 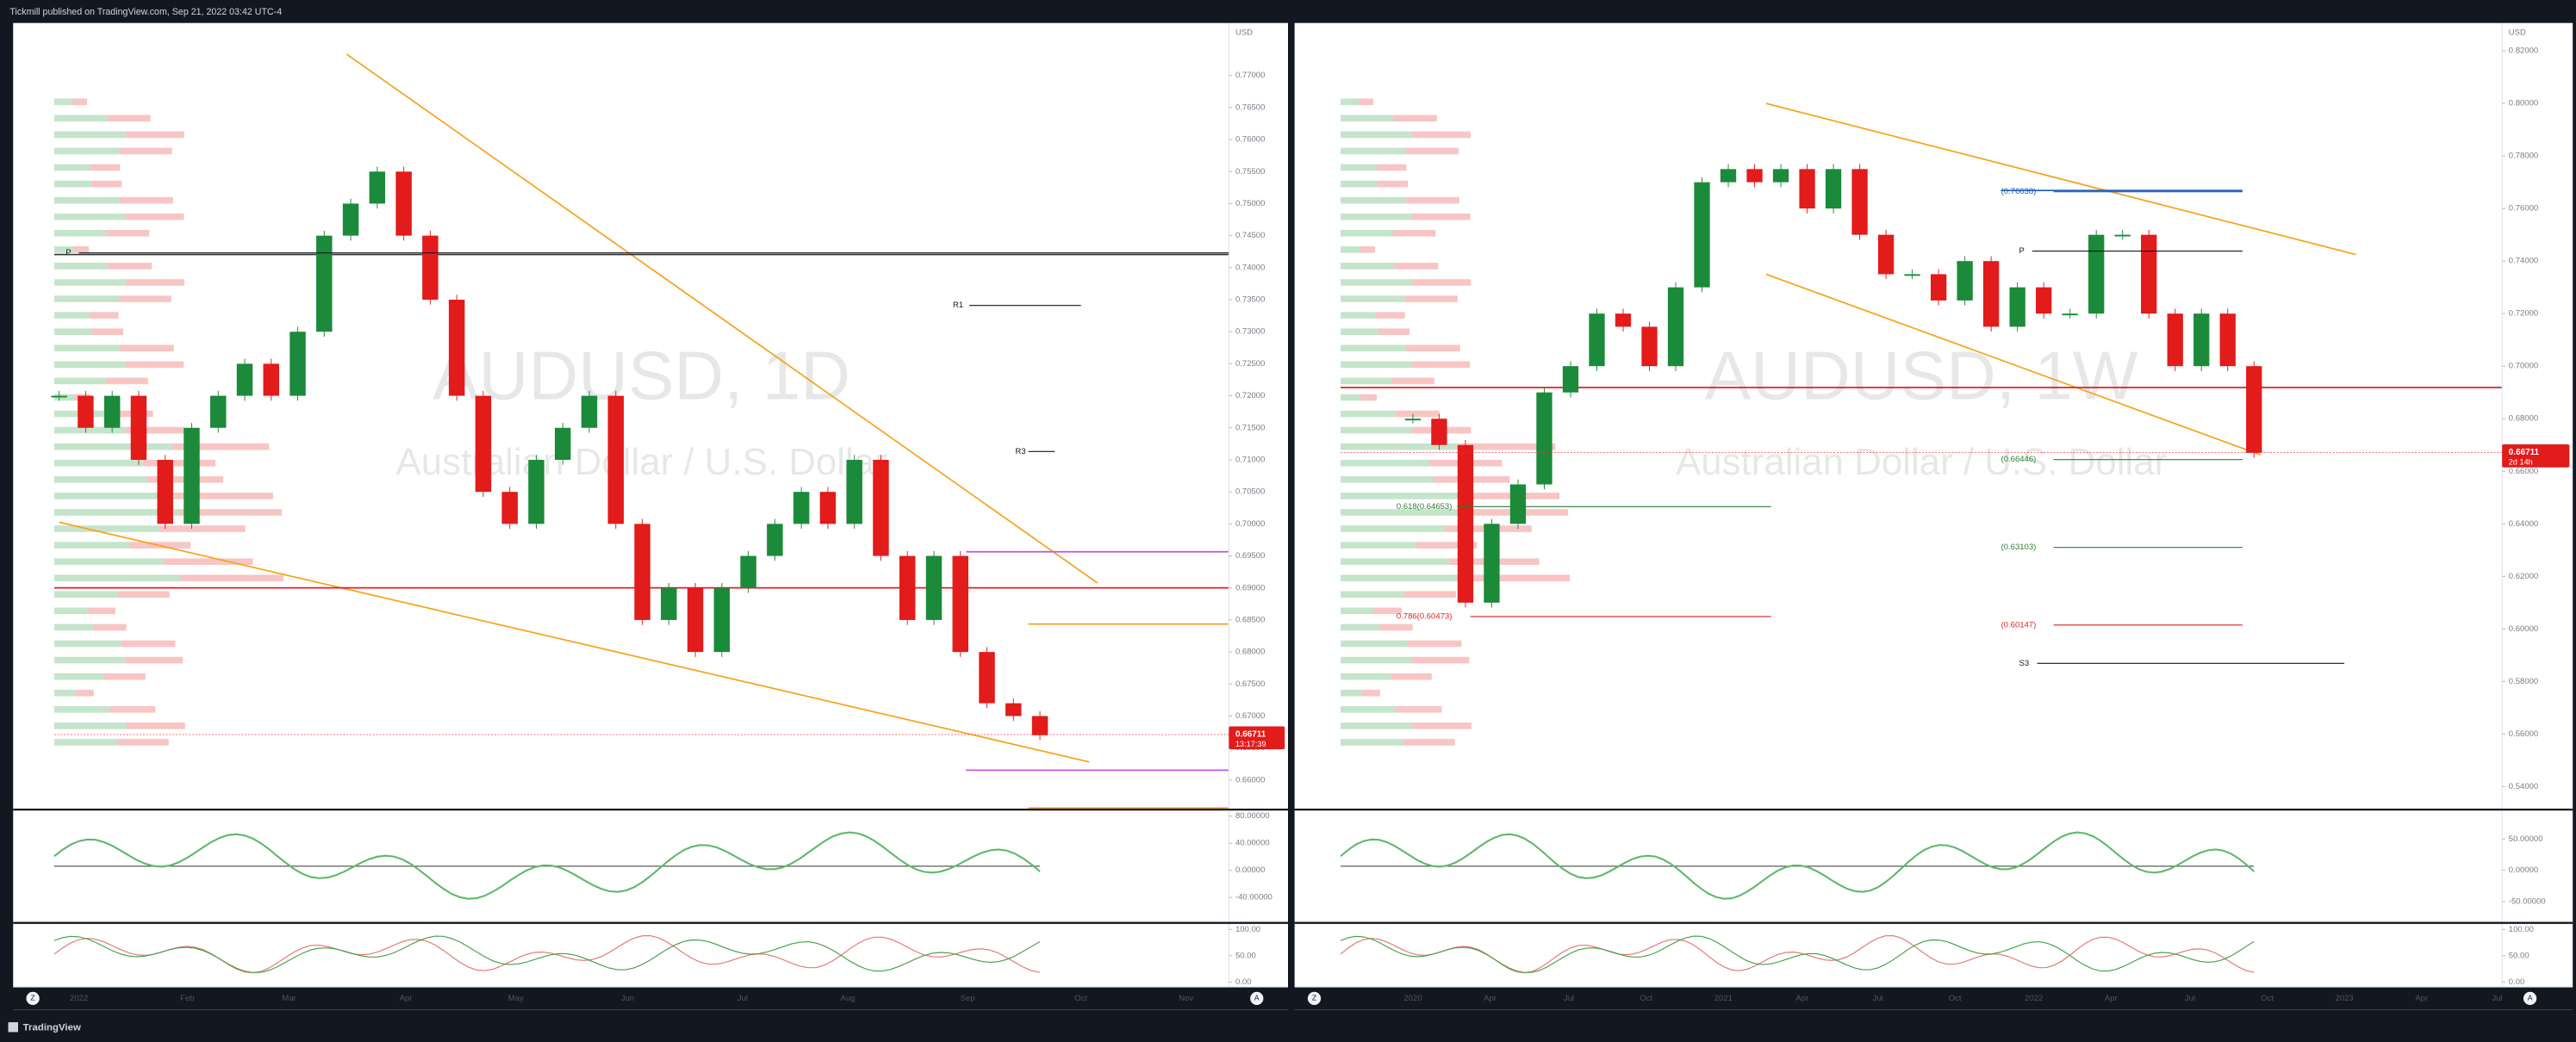 What do you see at coordinates (2025, 663) in the screenshot?
I see `annotation-label: S3` at bounding box center [2025, 663].